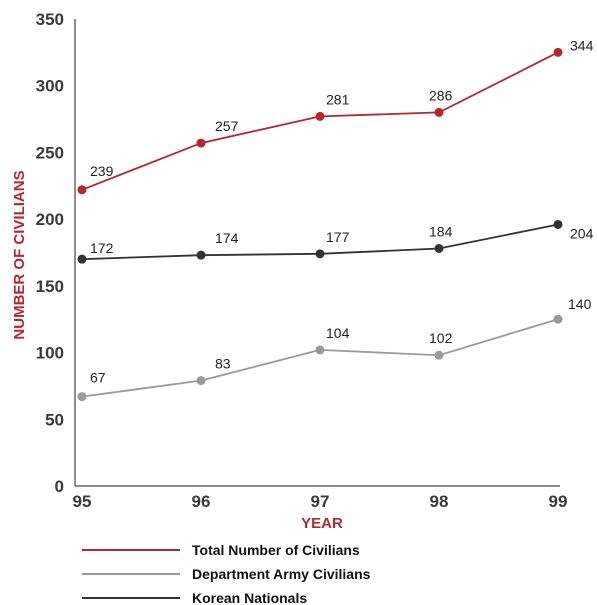 The width and height of the screenshot is (597, 605). I want to click on legend-label: Department Army Civilians, so click(281, 574).